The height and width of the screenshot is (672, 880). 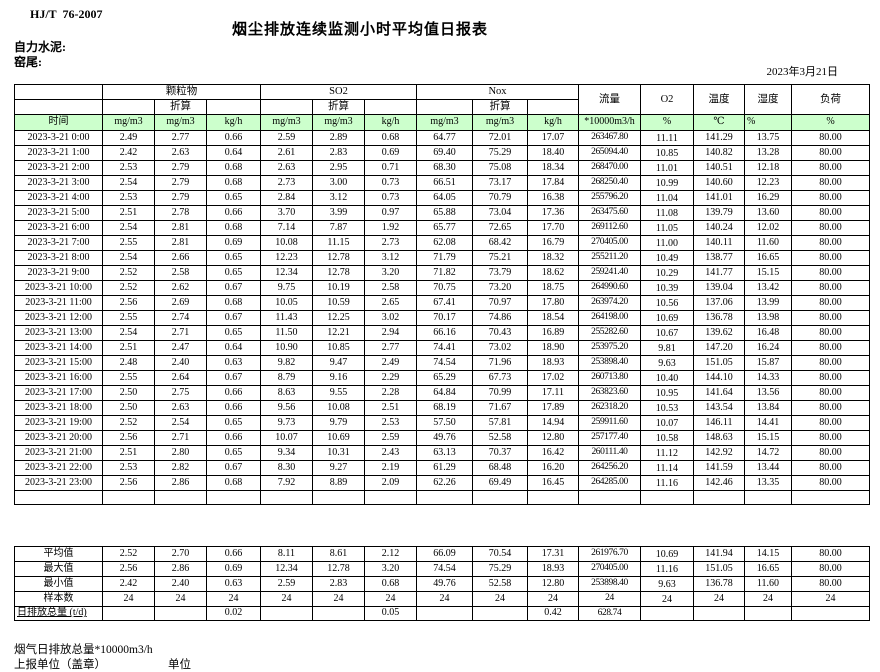 What do you see at coordinates (233, 303) in the screenshot?
I see `value-cell: 0.68` at bounding box center [233, 303].